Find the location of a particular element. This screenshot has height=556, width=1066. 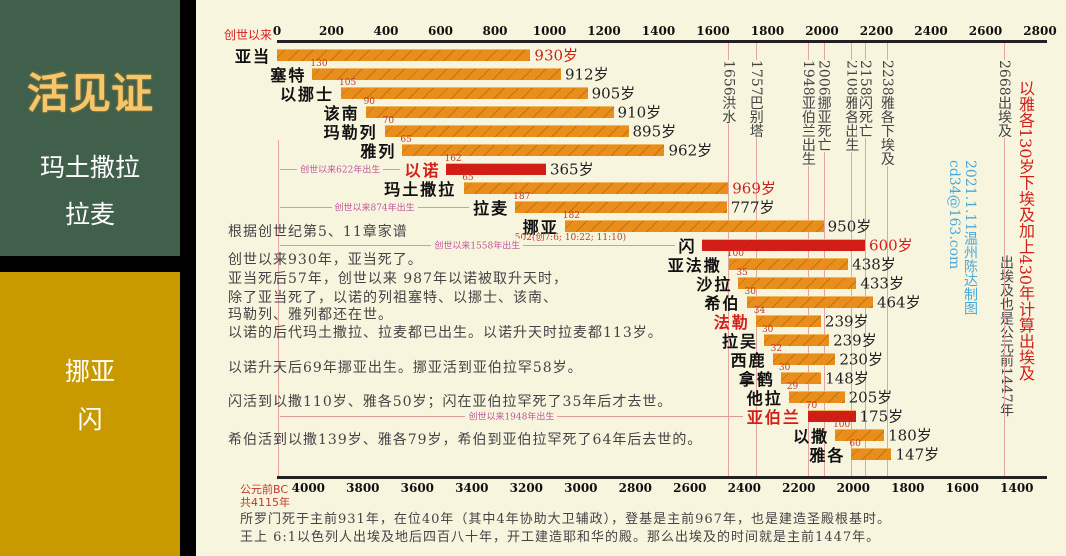

top-tick-label: 2800 is located at coordinates (1040, 31).